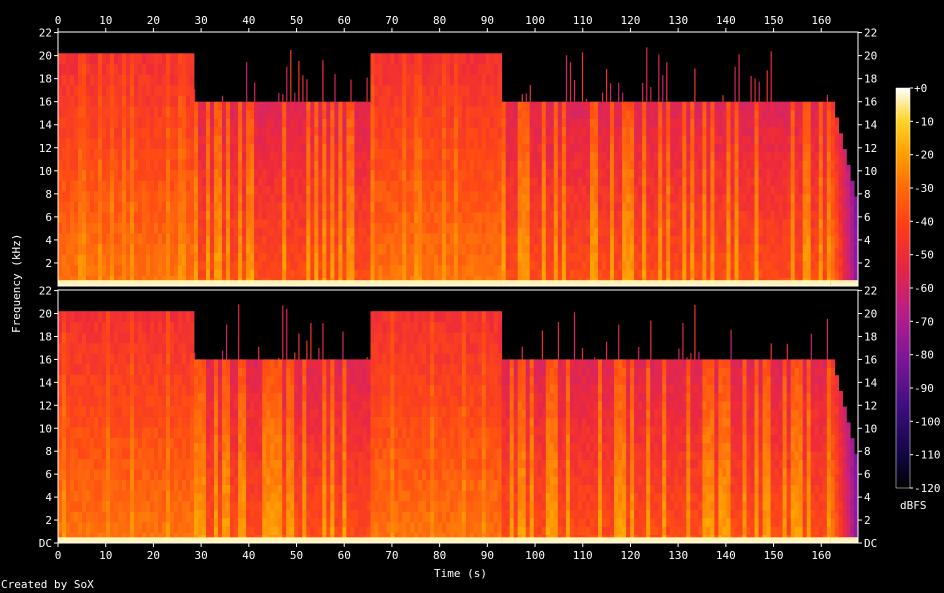 This screenshot has width=944, height=593. I want to click on colorbar-tick-label: -110, so click(927, 455).